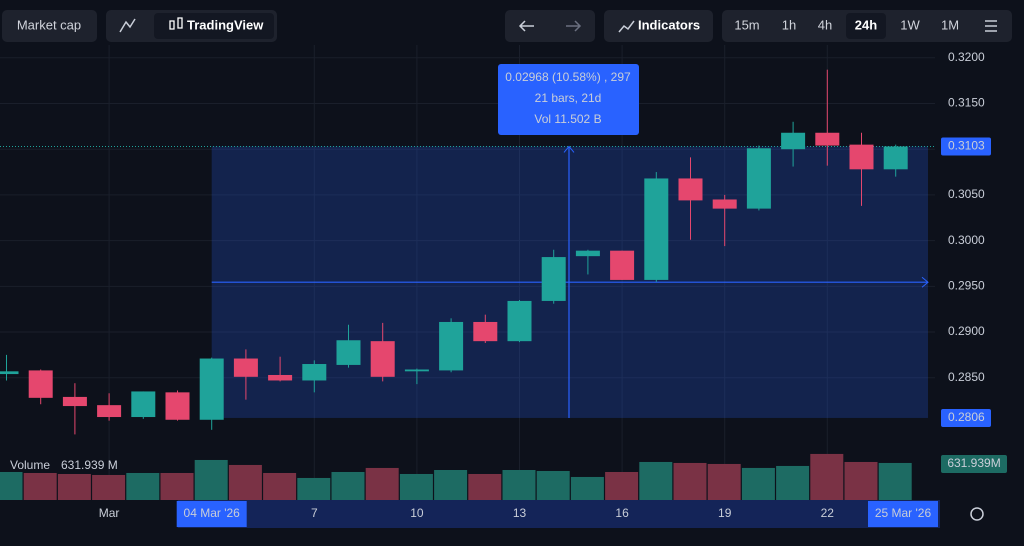  I want to click on range-label: 04 Mar '26, so click(212, 513).